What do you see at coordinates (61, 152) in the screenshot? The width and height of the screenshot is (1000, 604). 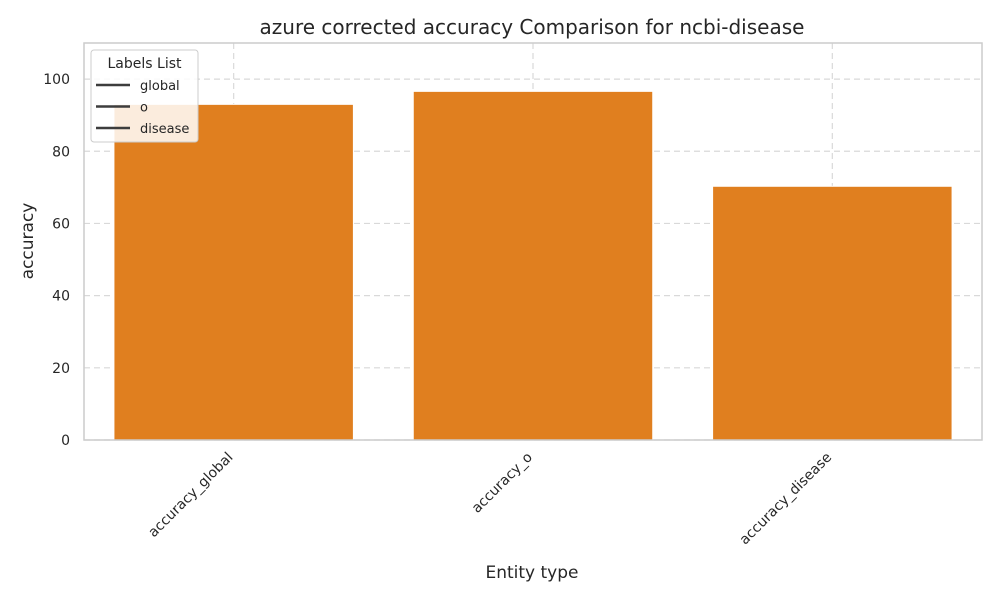 I see `y-tick-label: 80` at bounding box center [61, 152].